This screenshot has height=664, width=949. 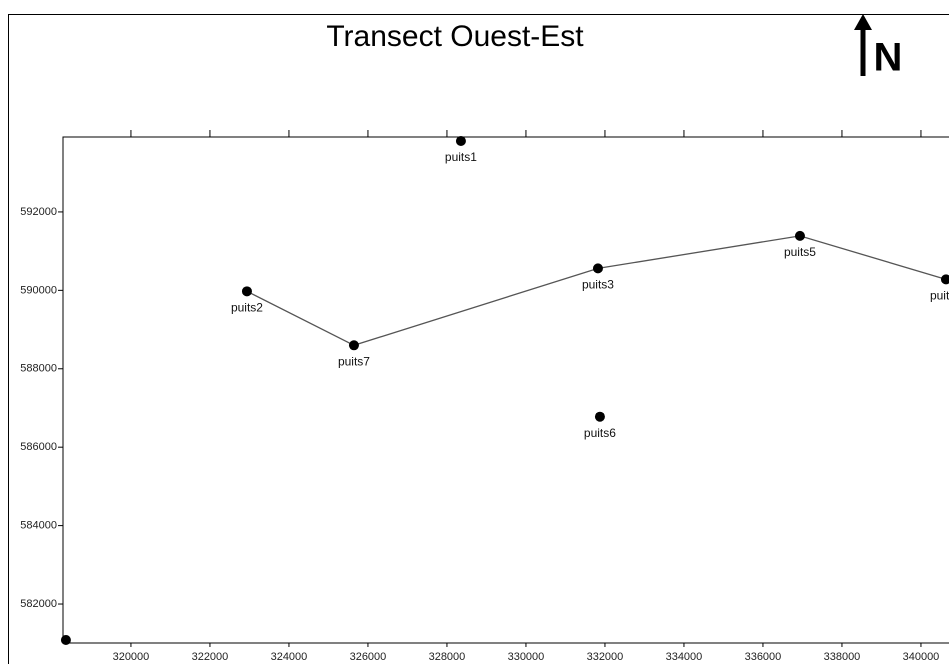 I want to click on x-tick-label: 332000, so click(x=605, y=657).